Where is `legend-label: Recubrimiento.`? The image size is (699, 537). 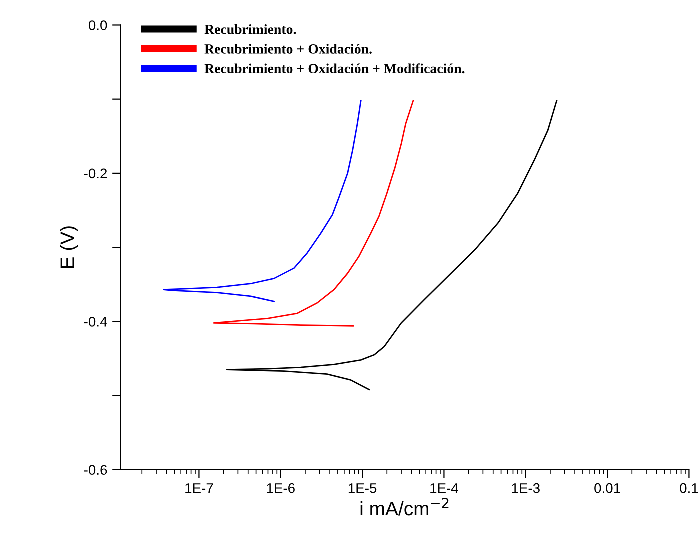
legend-label: Recubrimiento. is located at coordinates (250, 29).